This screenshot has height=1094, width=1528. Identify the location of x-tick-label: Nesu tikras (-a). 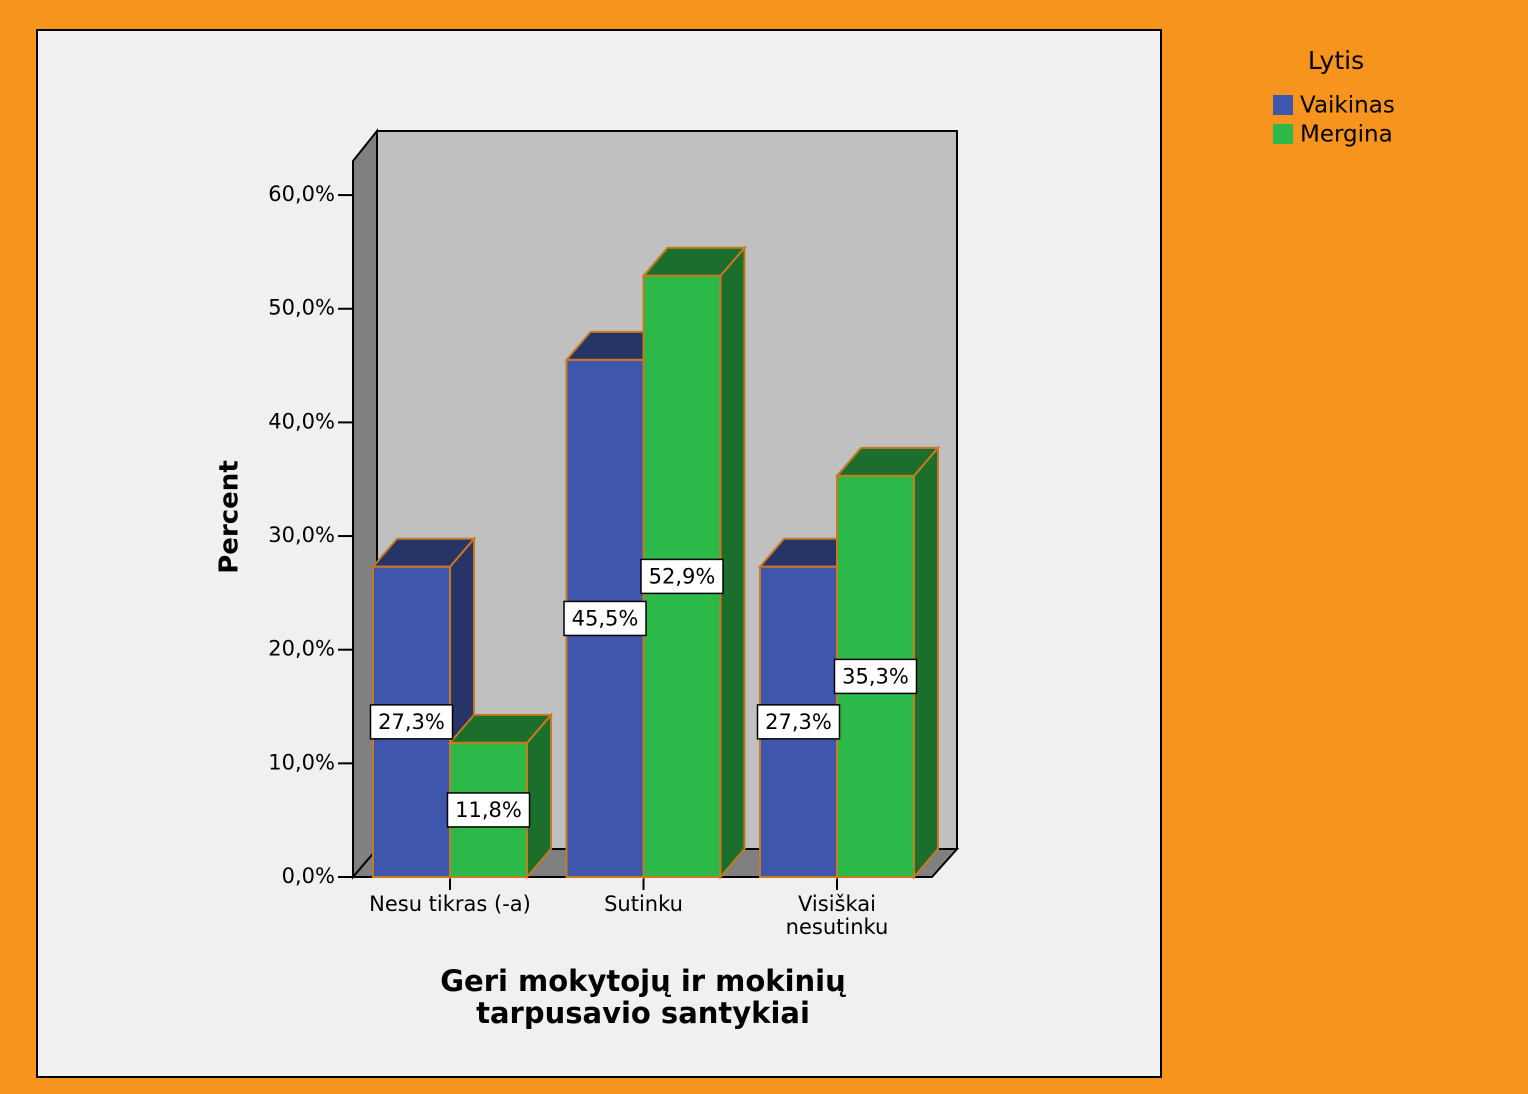
(450, 904).